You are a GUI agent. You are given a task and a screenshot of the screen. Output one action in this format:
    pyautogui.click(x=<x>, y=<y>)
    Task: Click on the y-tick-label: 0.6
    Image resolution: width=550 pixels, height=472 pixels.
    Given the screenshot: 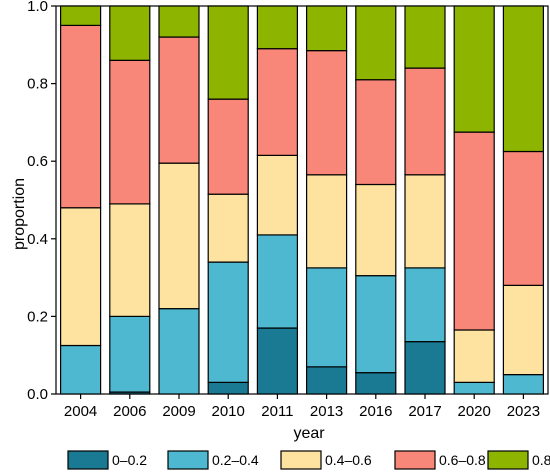 What is the action you would take?
    pyautogui.click(x=37, y=161)
    